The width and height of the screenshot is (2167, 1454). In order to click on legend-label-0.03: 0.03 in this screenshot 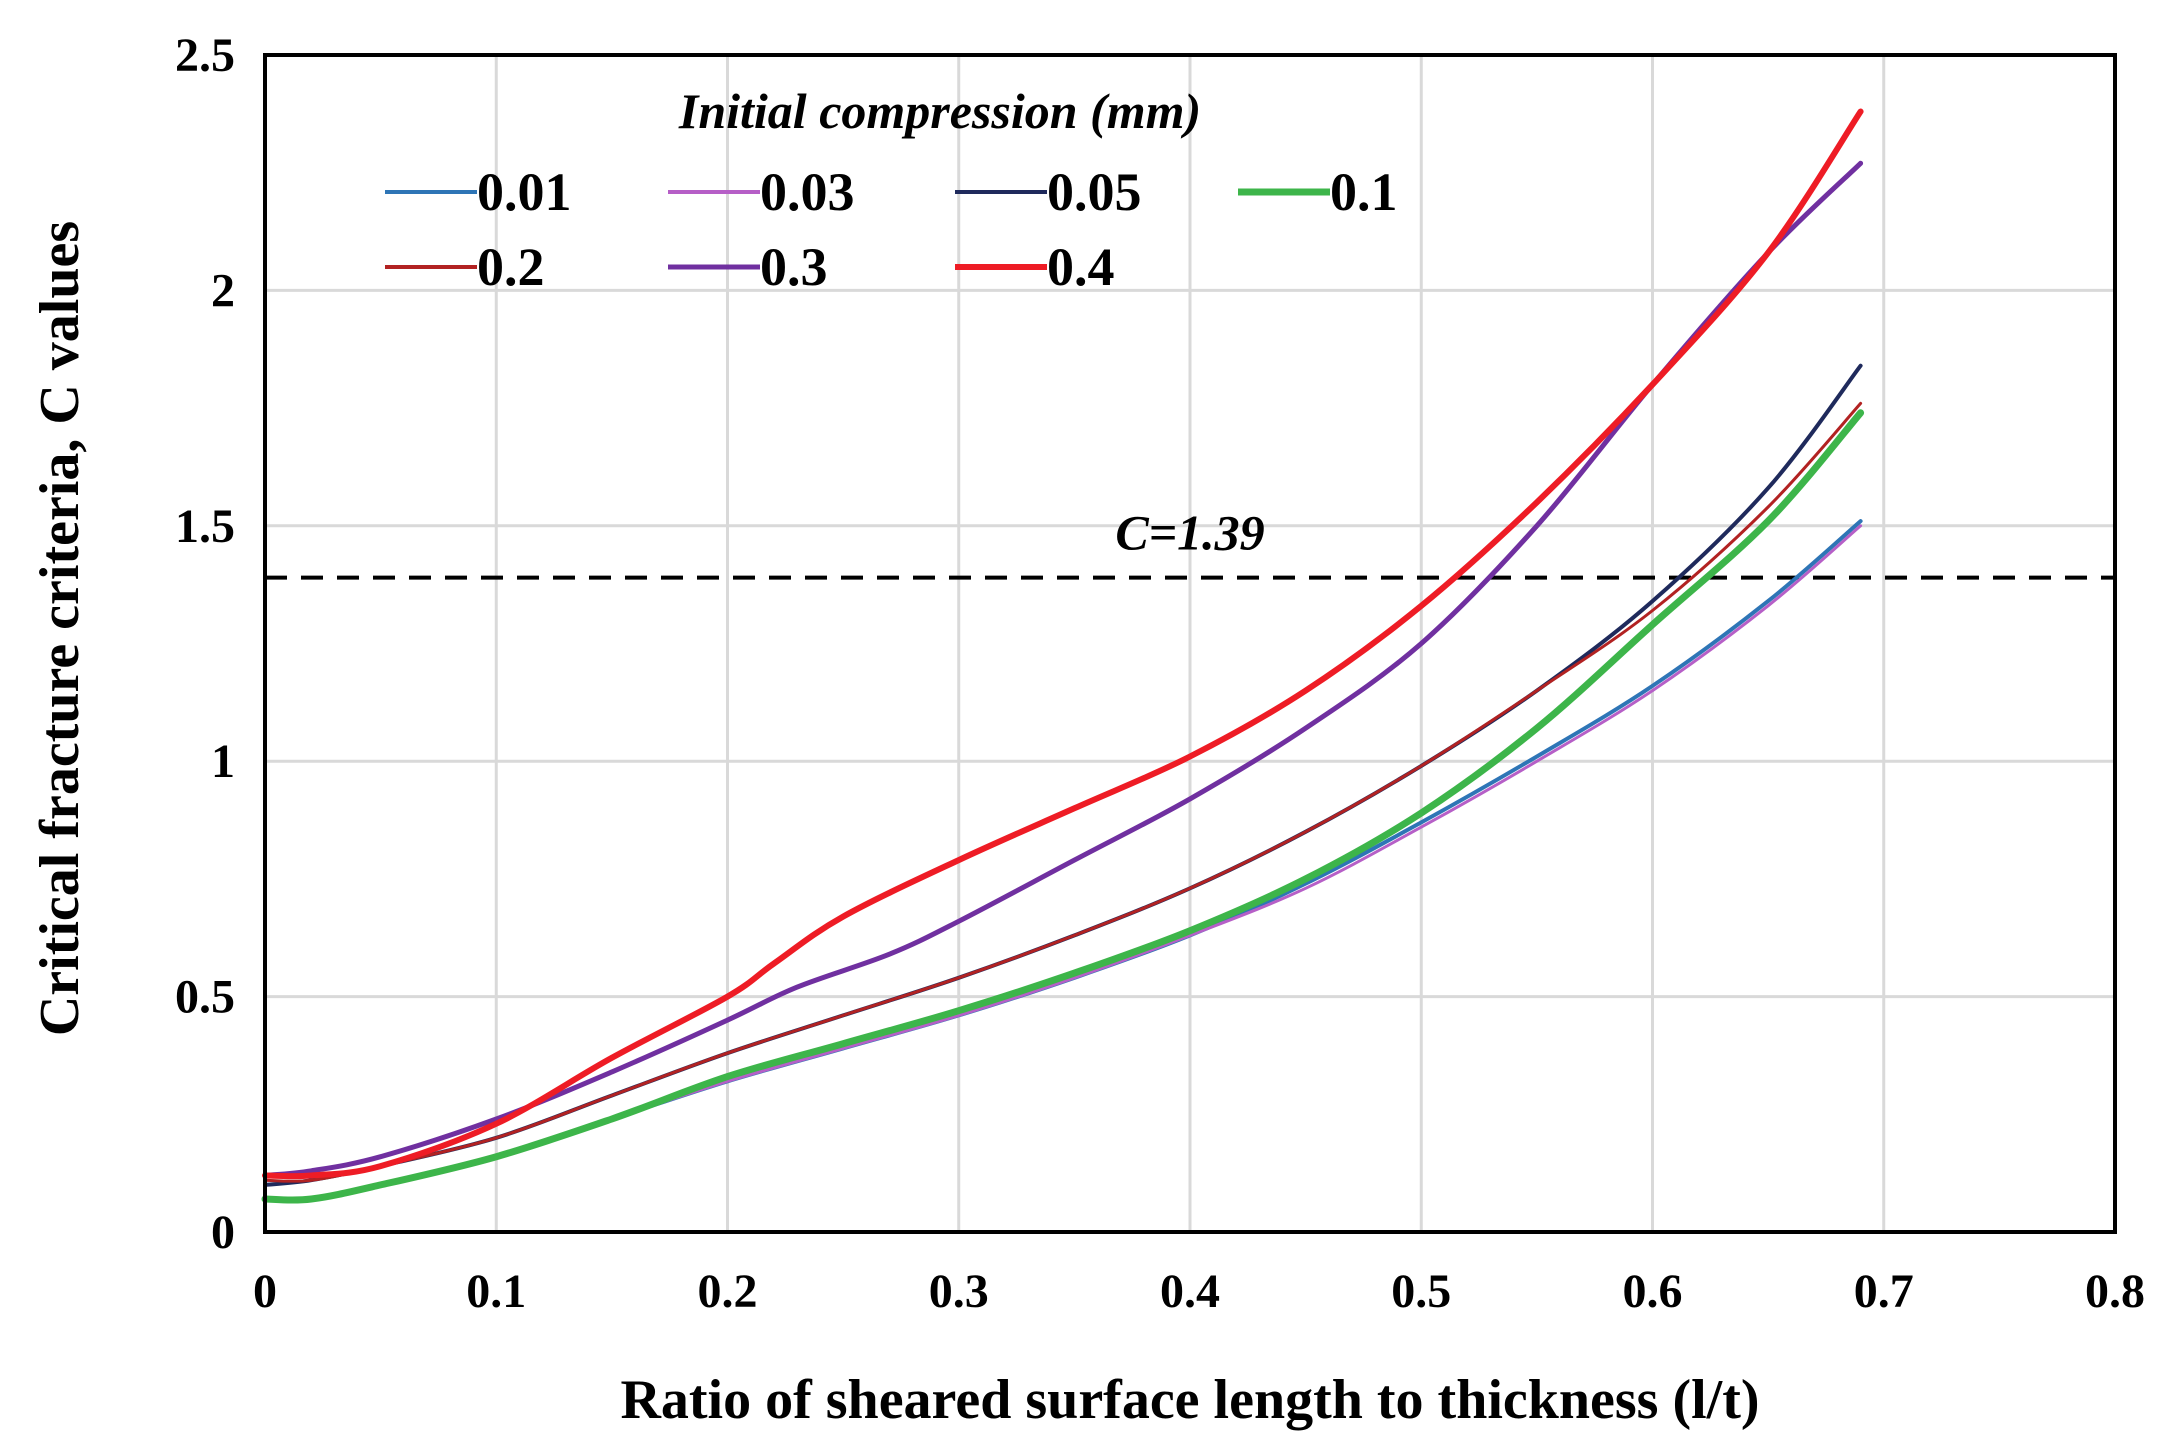, I will do `click(807, 192)`.